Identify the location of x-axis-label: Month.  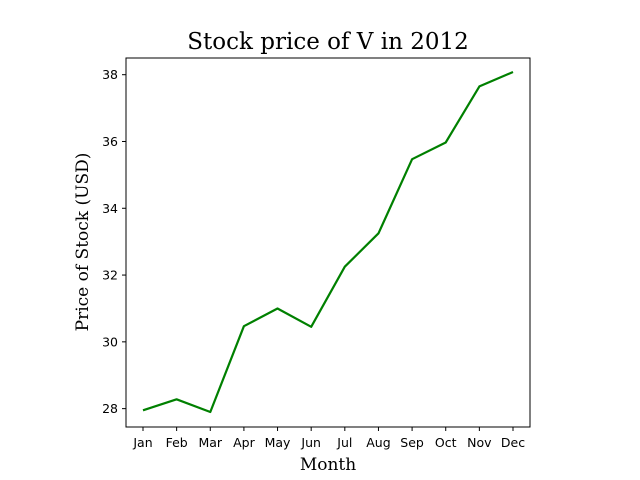
(328, 465).